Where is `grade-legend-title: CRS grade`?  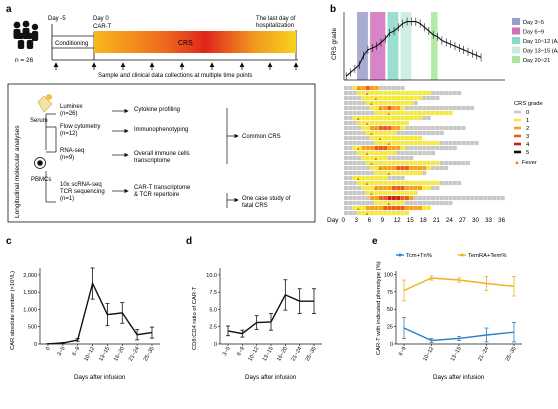 grade-legend-title: CRS grade is located at coordinates (528, 104).